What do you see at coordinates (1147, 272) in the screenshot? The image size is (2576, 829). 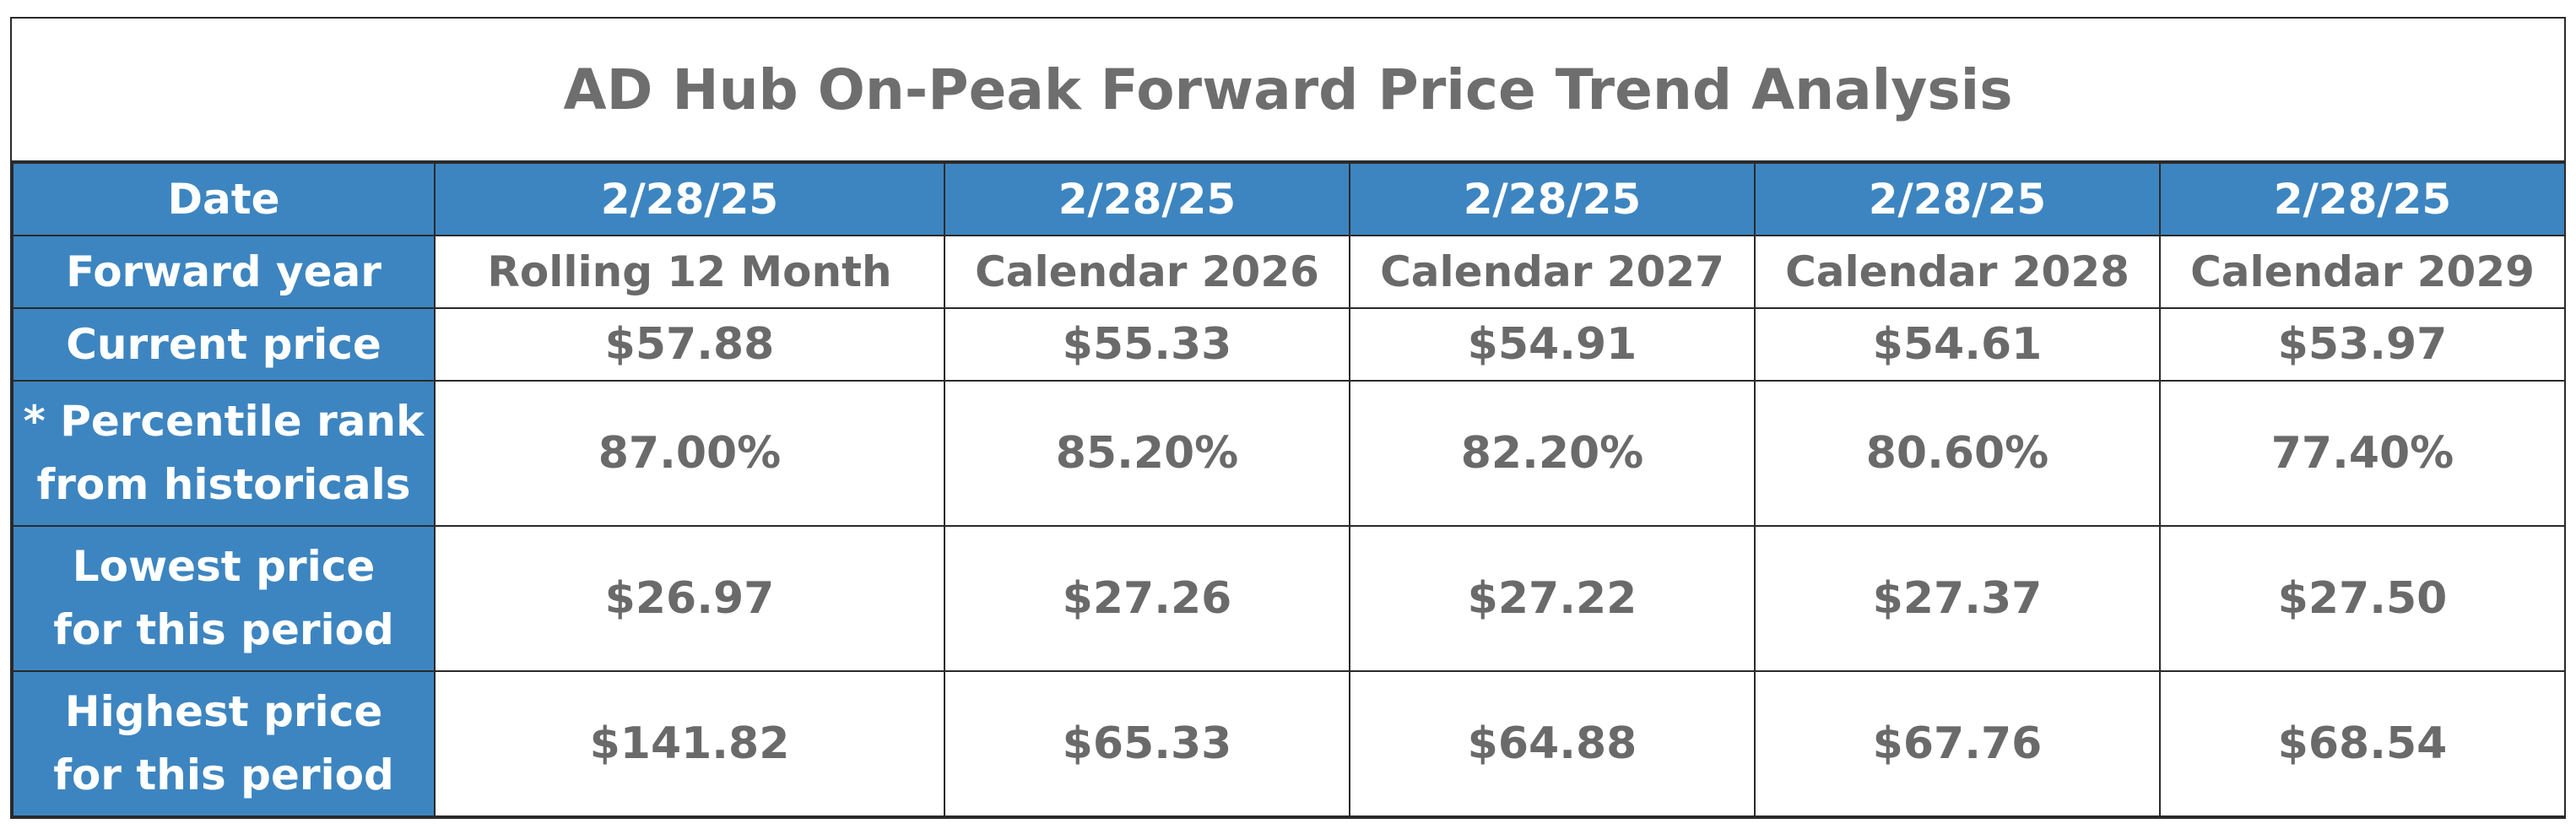 I see `table-cell: Calendar 2026` at bounding box center [1147, 272].